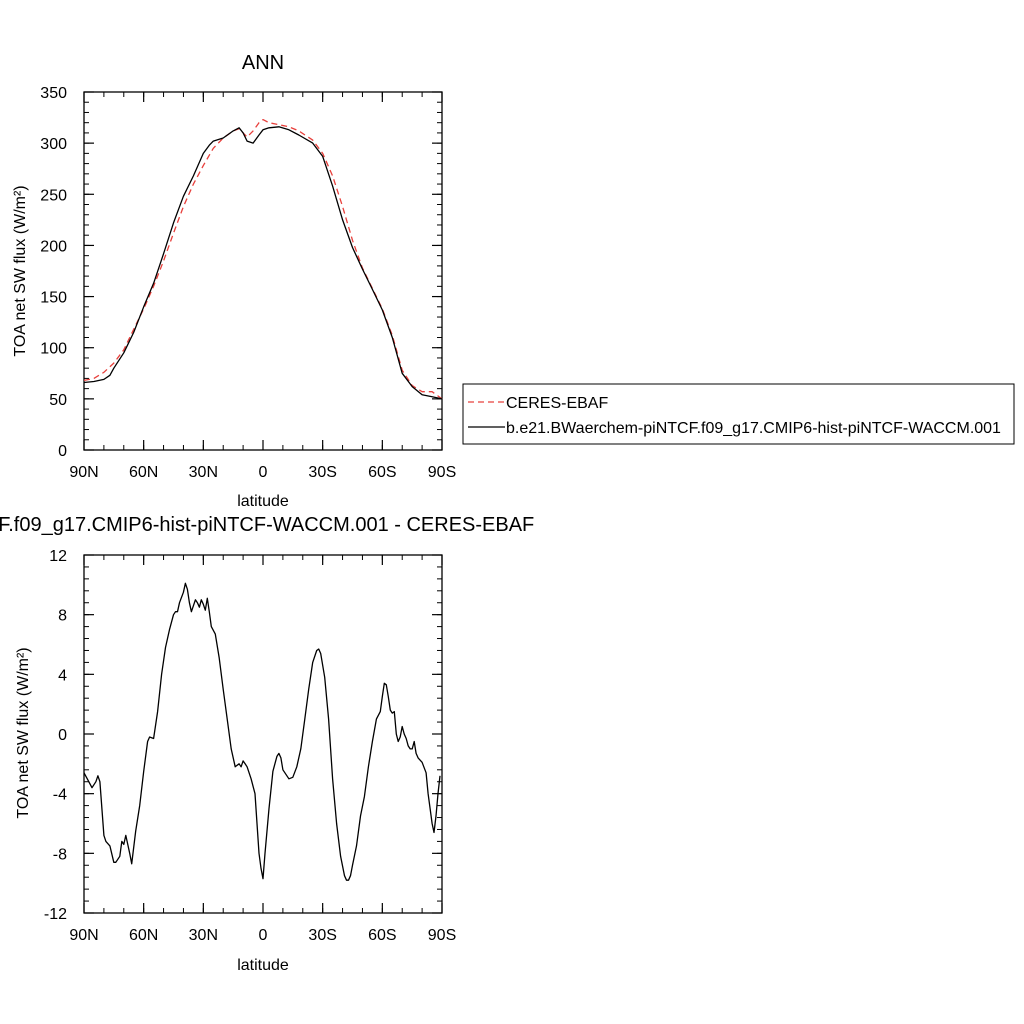 The height and width of the screenshot is (1024, 1024). Describe the element at coordinates (53, 349) in the screenshot. I see `top-y-tick-label: 100` at that location.